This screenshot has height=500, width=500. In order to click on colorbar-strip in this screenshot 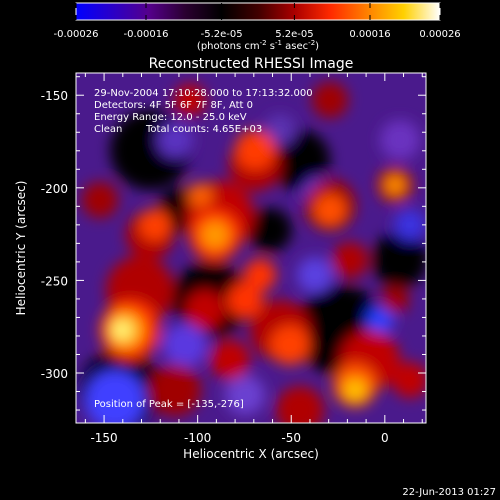, I will do `click(258, 11)`.